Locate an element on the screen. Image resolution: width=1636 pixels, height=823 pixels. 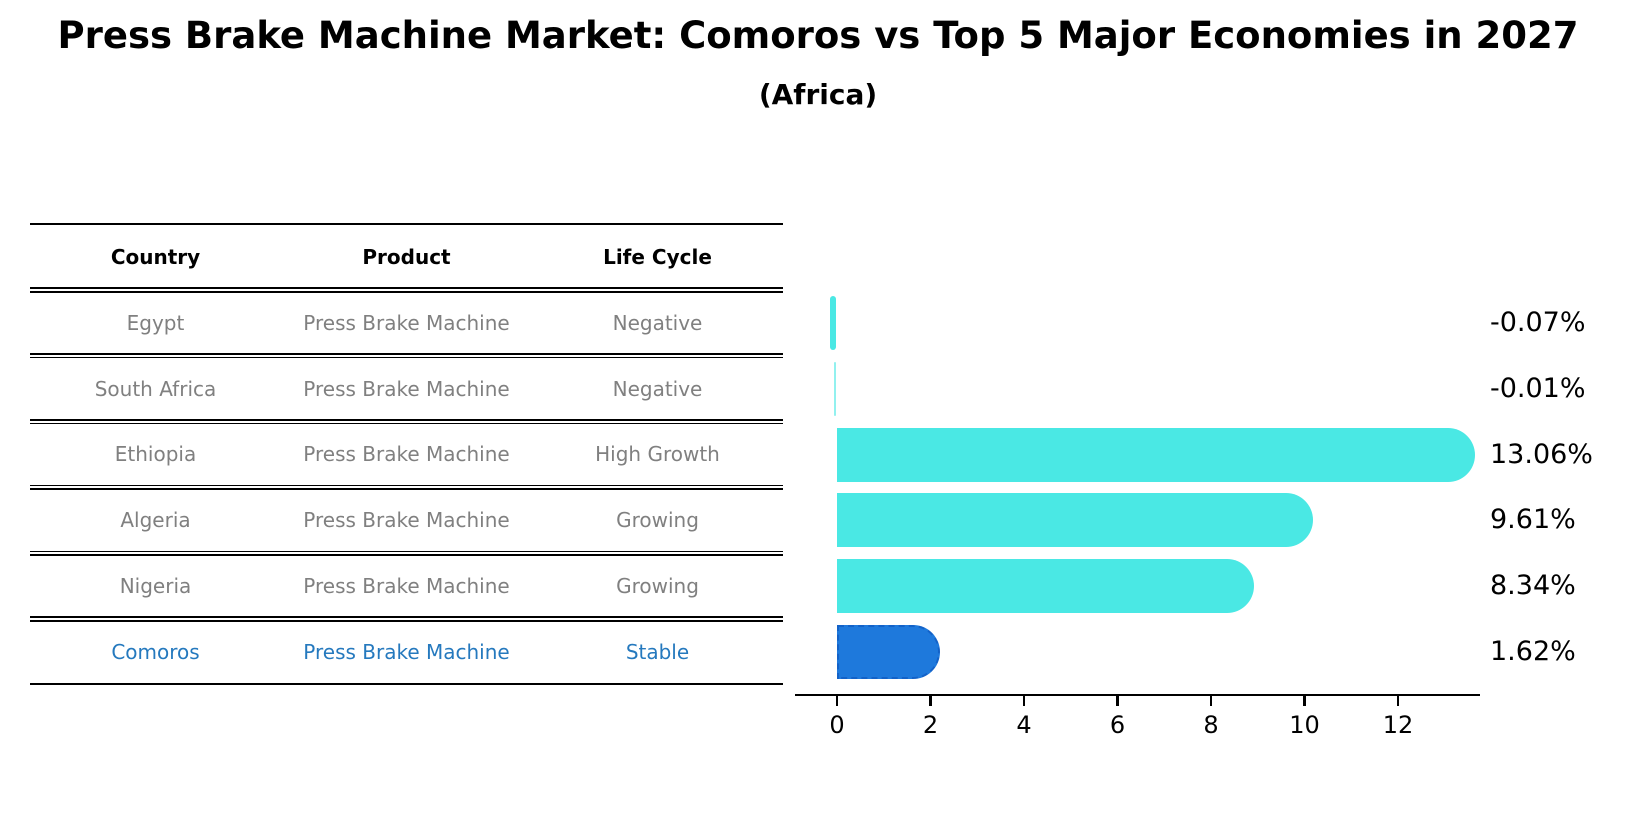
bar-nigeria is located at coordinates (1045, 586).